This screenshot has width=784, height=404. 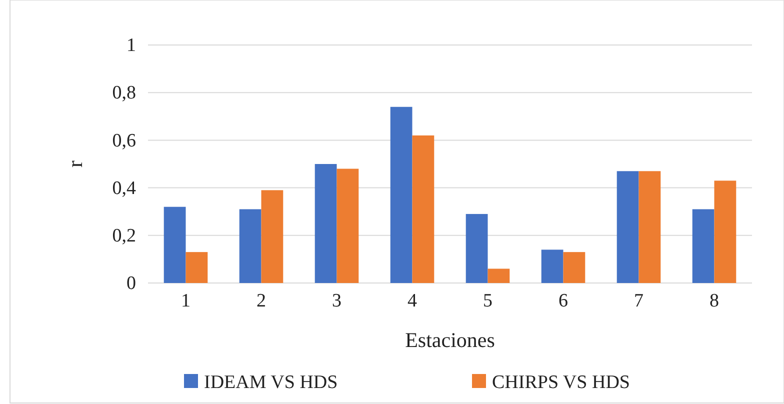 What do you see at coordinates (563, 301) in the screenshot?
I see `x-tick-label: 6` at bounding box center [563, 301].